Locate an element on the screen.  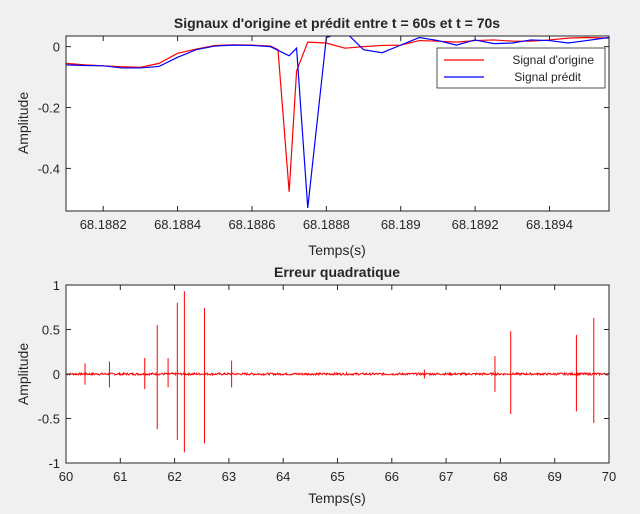
legend-label-signal-origine: Signal d'origine is located at coordinates (553, 60).